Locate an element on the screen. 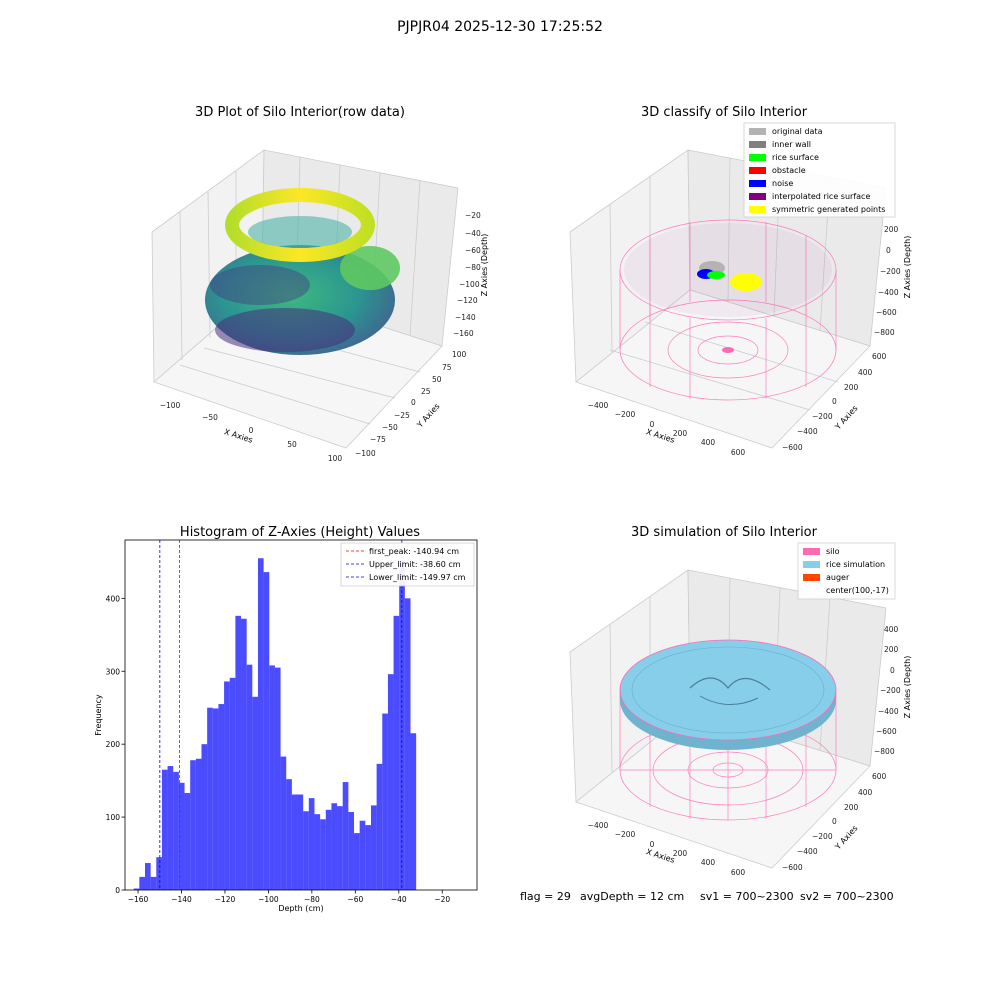  classify-ytick: 200 is located at coordinates (851, 387).